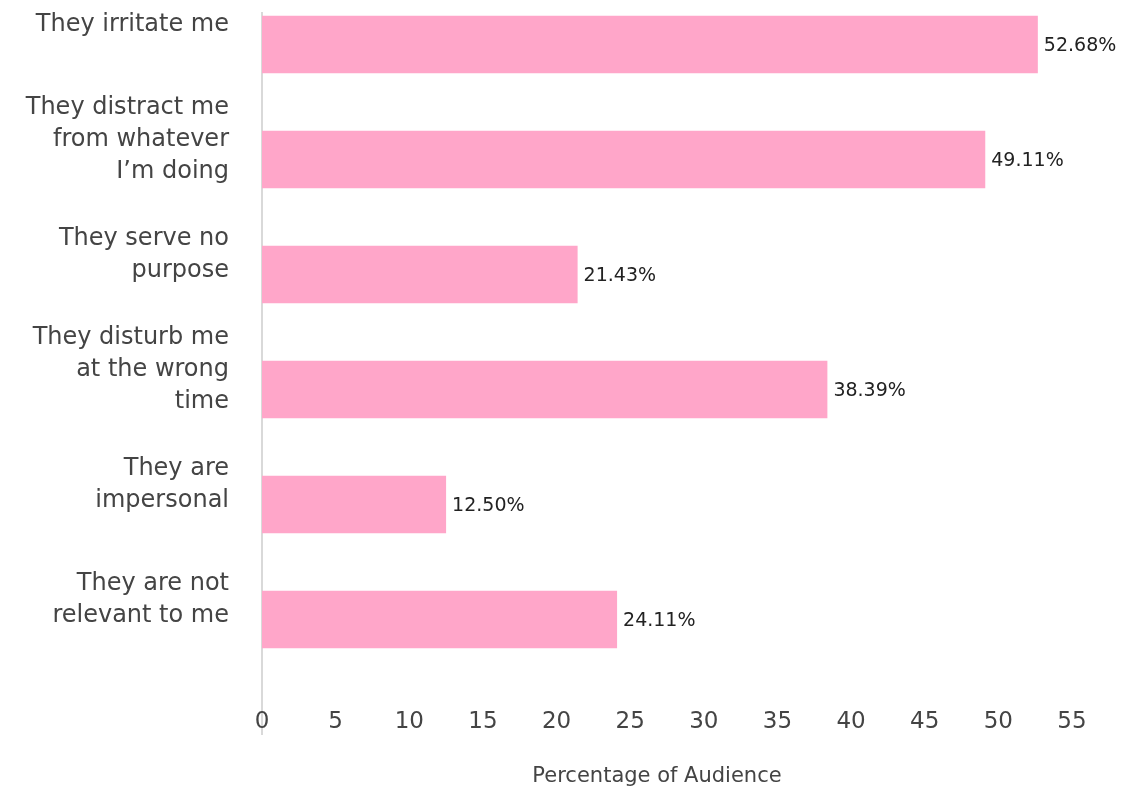  I want to click on x-tick-label: 10, so click(409, 720).